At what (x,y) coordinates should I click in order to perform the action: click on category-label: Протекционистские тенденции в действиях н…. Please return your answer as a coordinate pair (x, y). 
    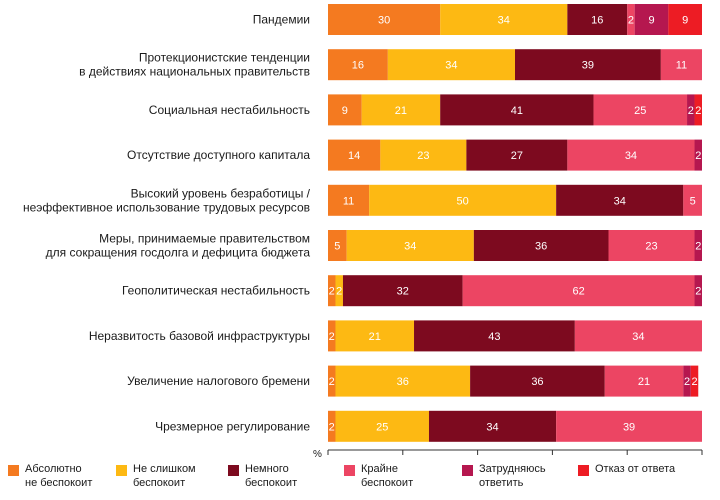
    Looking at the image, I should click on (194, 65).